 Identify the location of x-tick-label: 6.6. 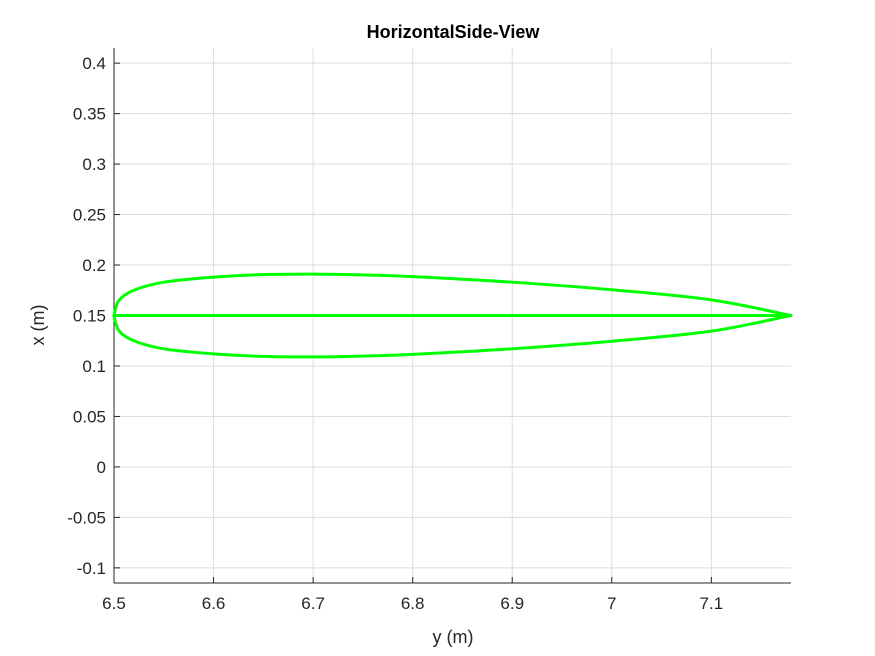
(214, 603).